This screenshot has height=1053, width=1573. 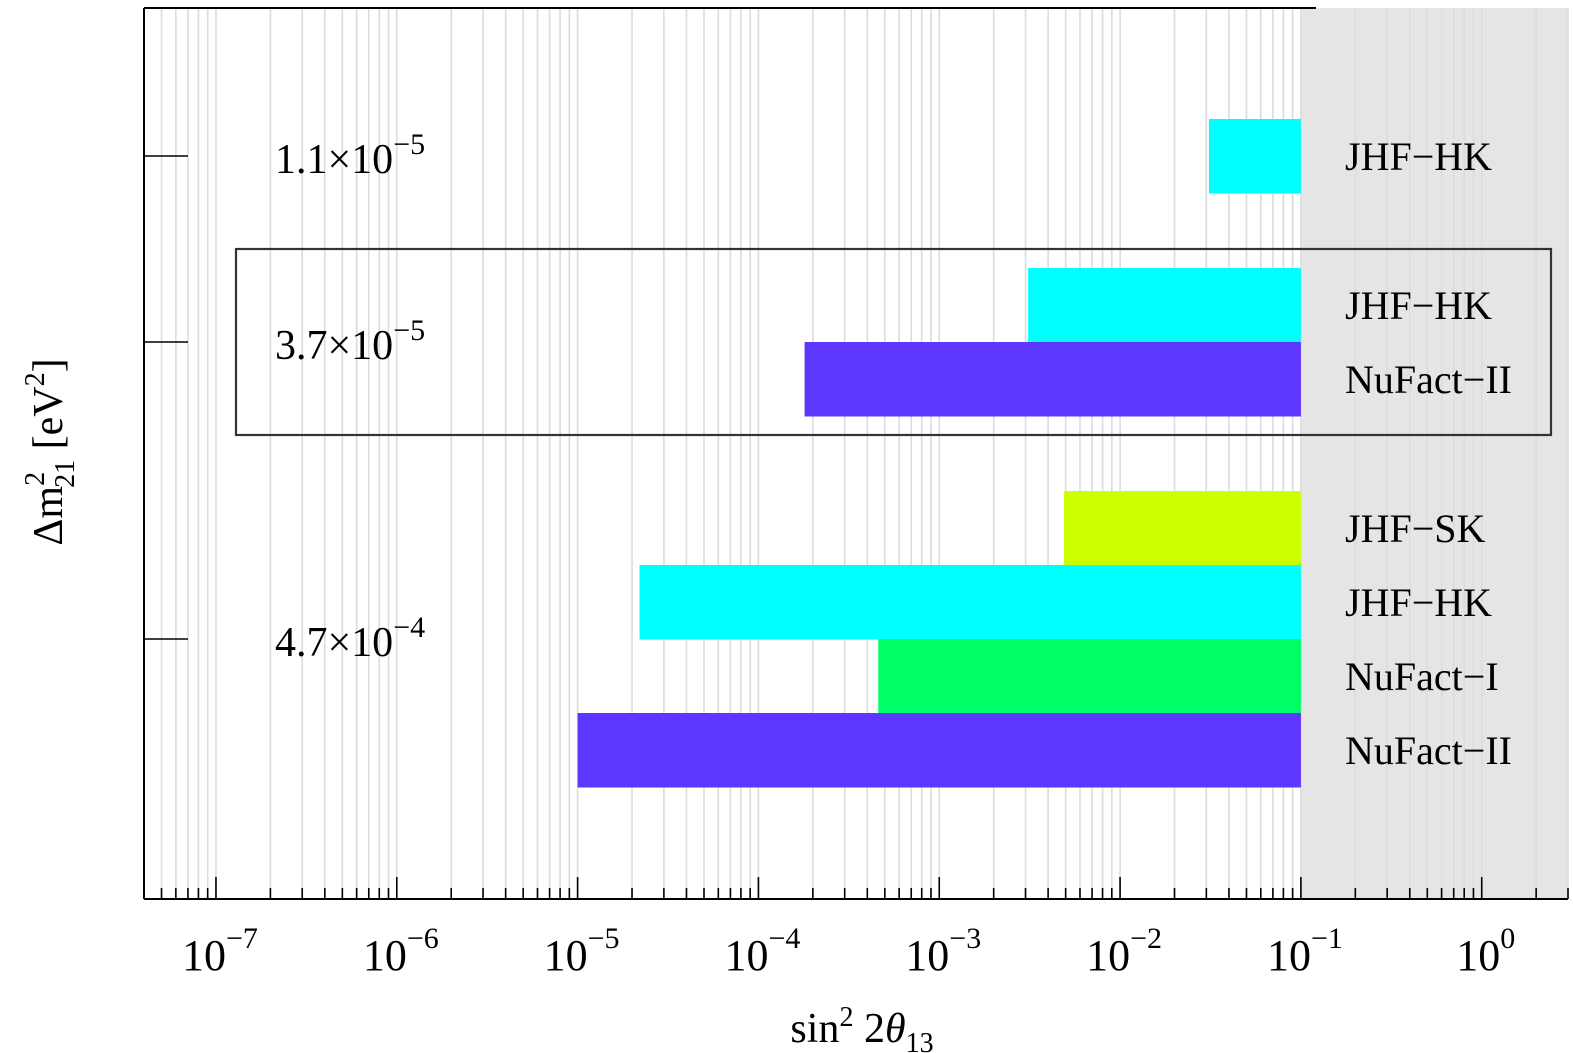 I want to click on group-label: 4.7×10⁻⁴, so click(x=350, y=638).